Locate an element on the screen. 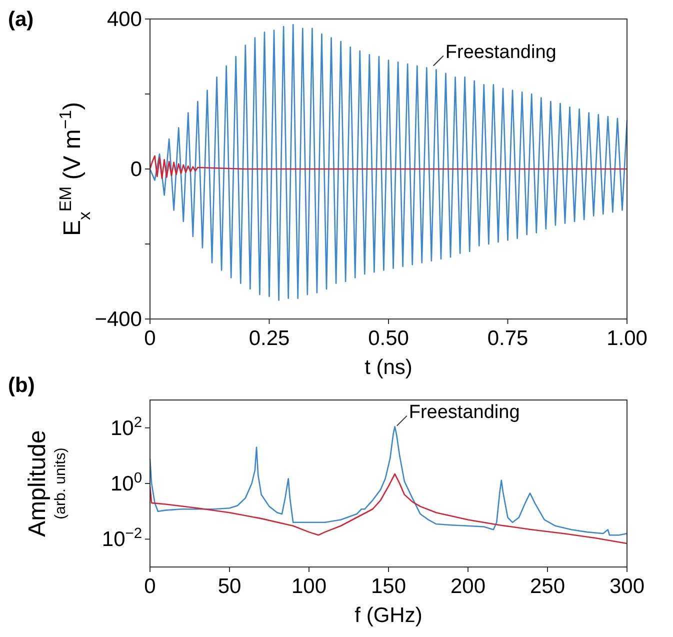 The width and height of the screenshot is (673, 637). y-tick-label: 10$^{0}$ is located at coordinates (126, 483).